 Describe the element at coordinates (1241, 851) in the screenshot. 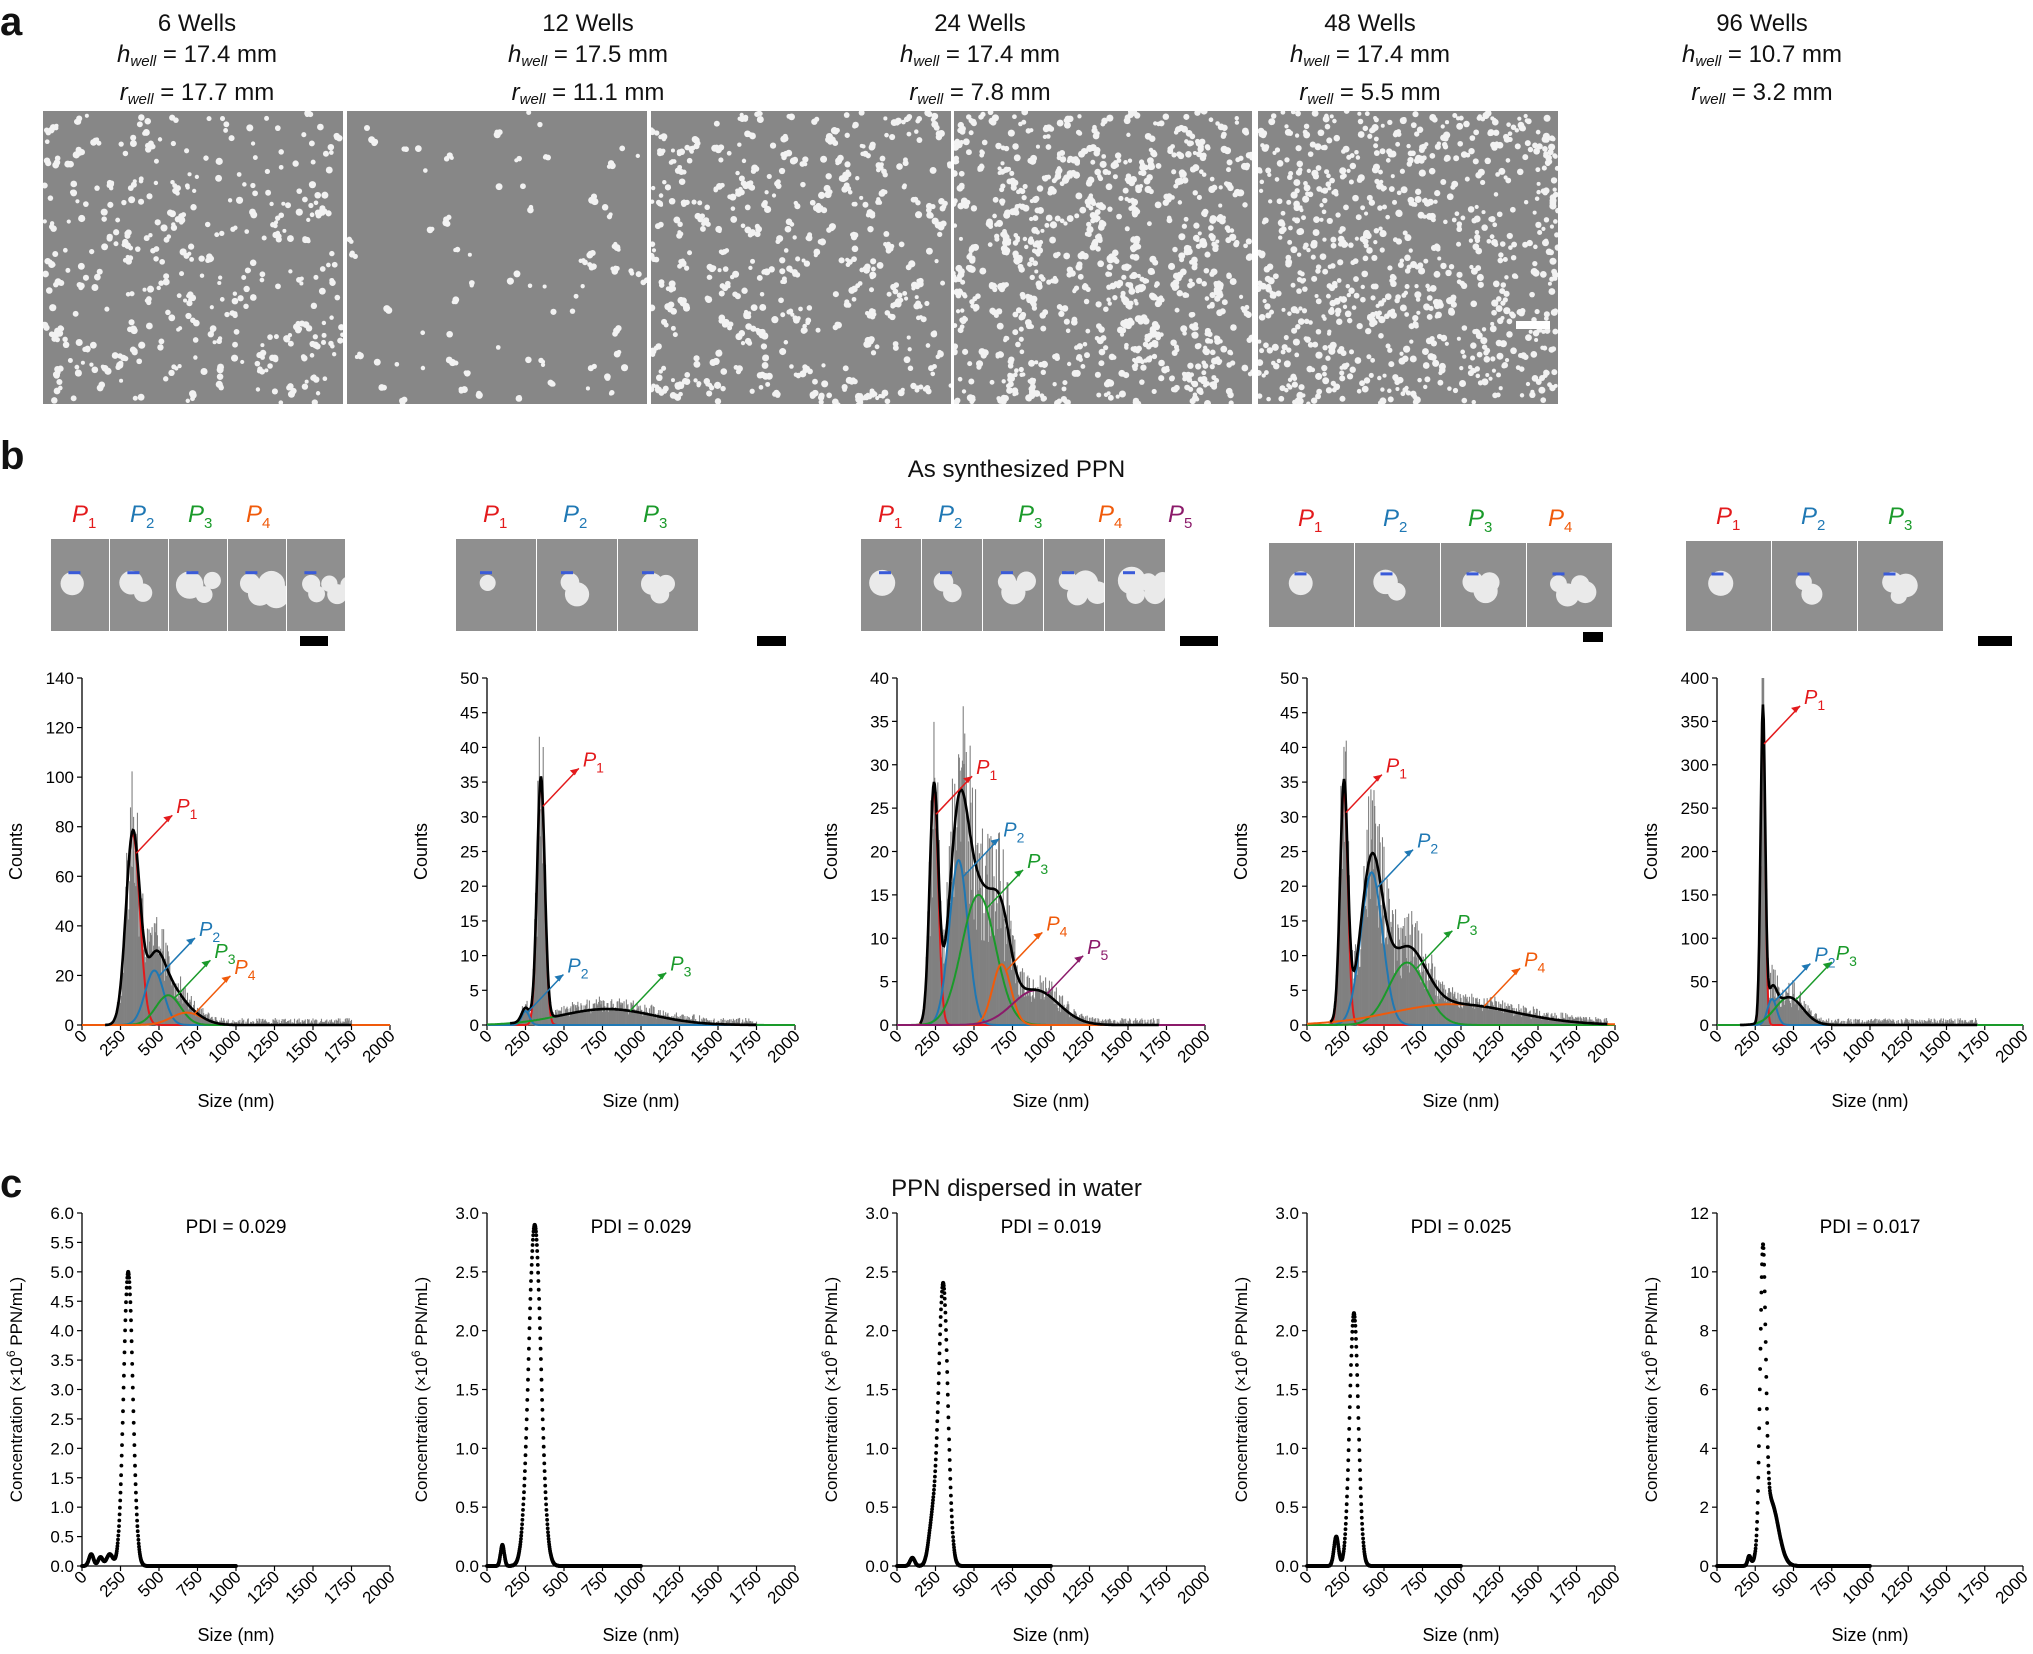

I see `y-axis-label: Counts` at that location.